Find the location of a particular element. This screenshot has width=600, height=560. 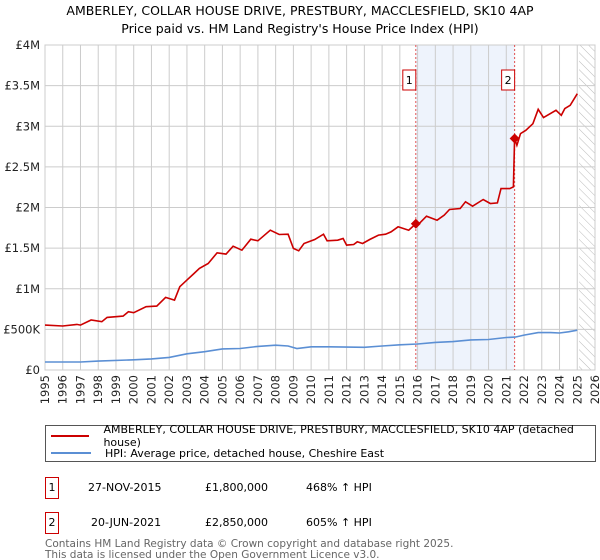

x-tick-label: 2009 is located at coordinates (293, 389).